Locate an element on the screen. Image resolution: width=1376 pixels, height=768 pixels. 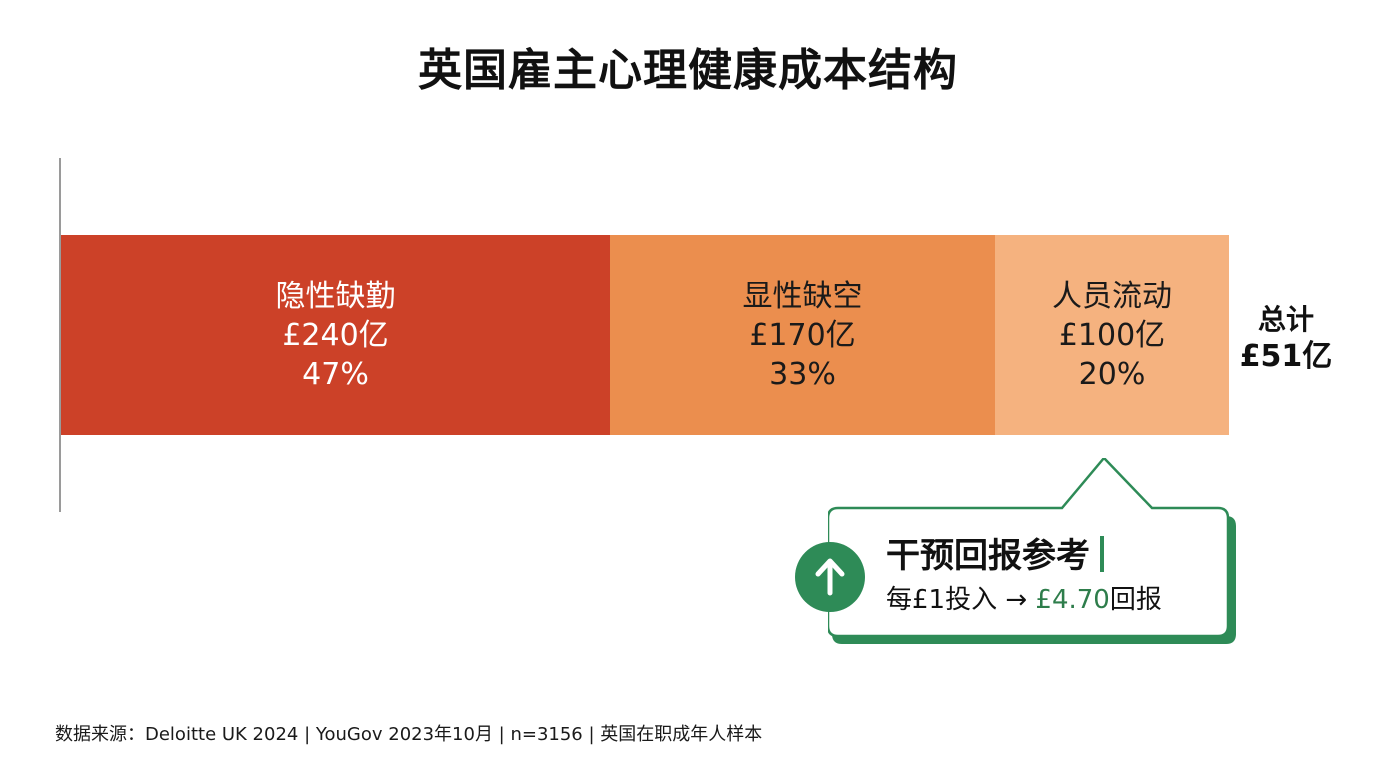
callout-body: 每£1投入 → £4.70回报 is located at coordinates (1056, 600).